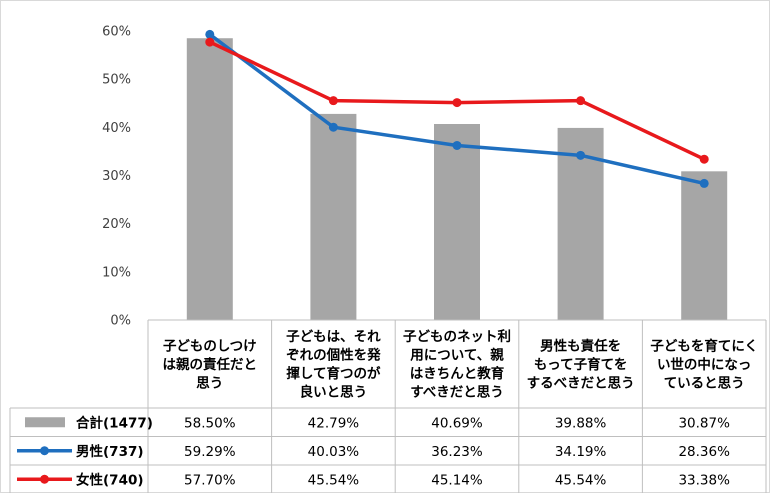 The height and width of the screenshot is (493, 770). Describe the element at coordinates (210, 364) in the screenshot. I see `category-label: 子どものしつけは親の責任だと思う` at that location.